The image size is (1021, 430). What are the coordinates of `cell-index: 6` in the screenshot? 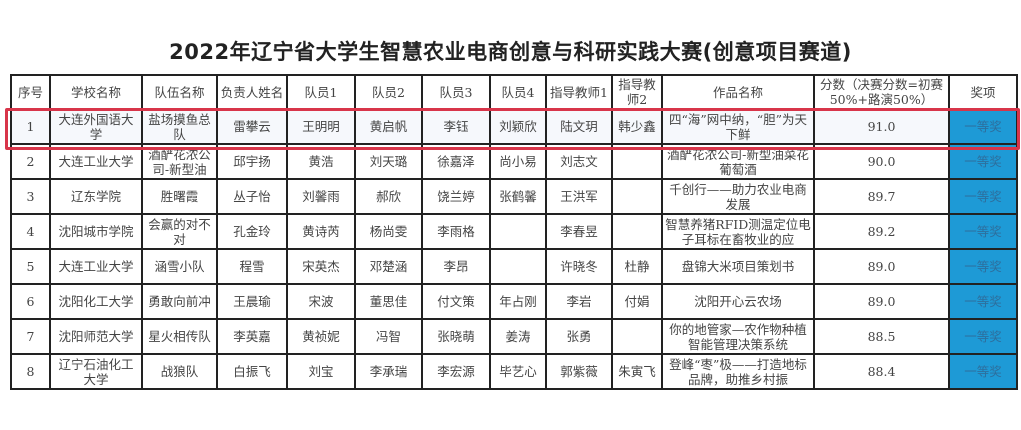 It's located at (30, 301).